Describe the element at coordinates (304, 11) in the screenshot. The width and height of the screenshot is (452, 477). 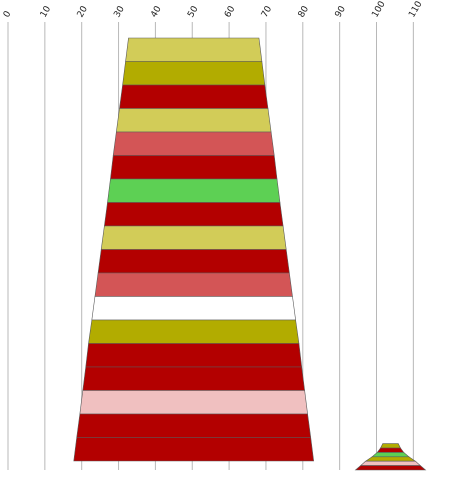
I see `x-tick-label: 80` at that location.